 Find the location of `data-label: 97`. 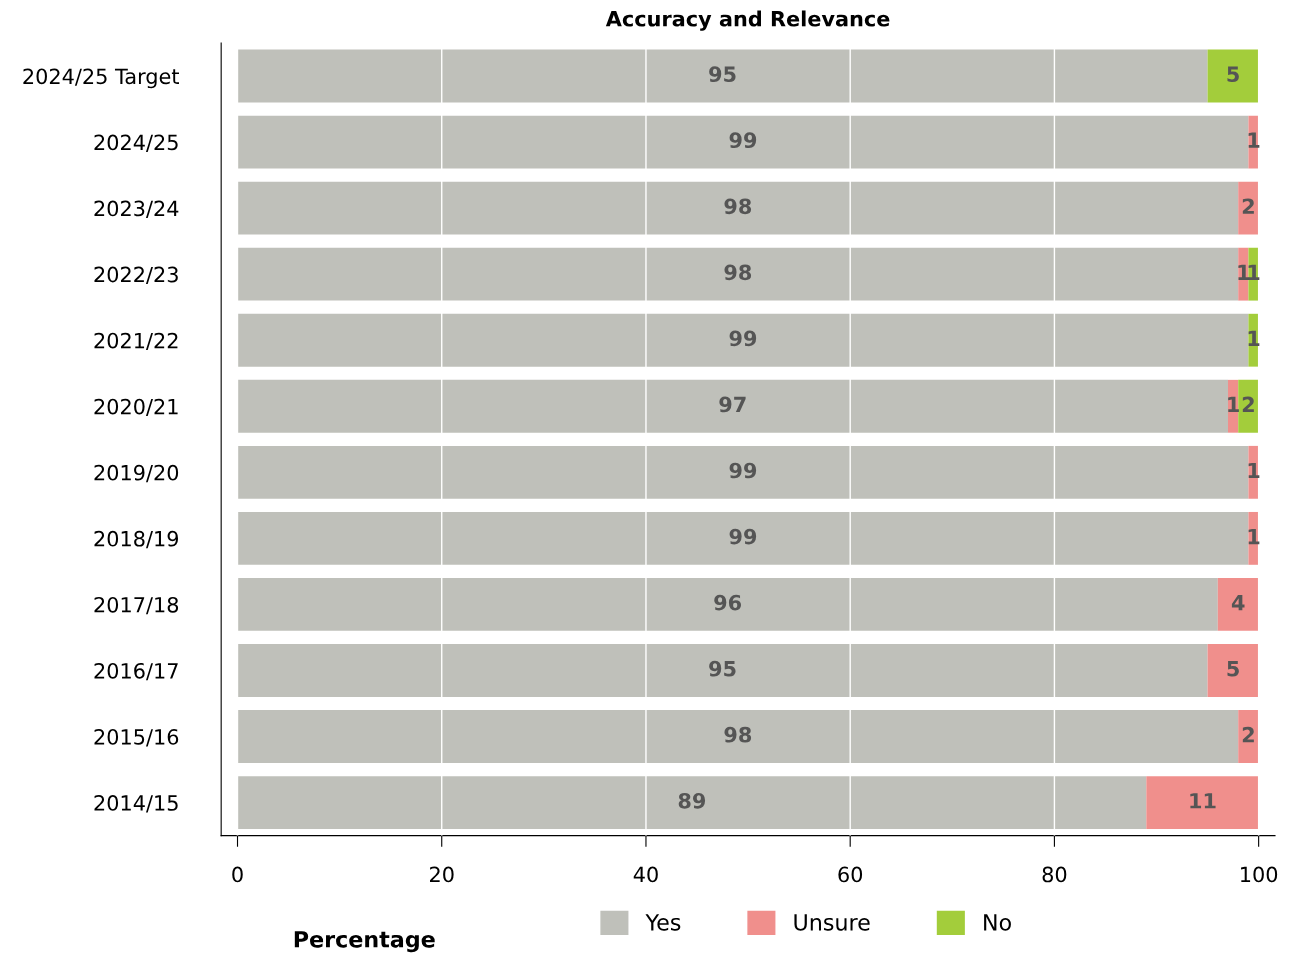

data-label: 97 is located at coordinates (732, 404).